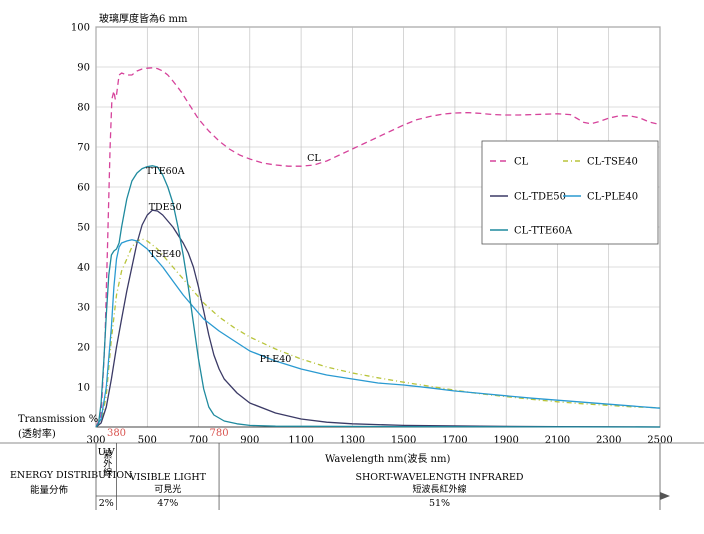 The width and height of the screenshot is (704, 534). Describe the element at coordinates (71, 475) in the screenshot. I see `energy-title: ENERGY DISTRIBUTION` at that location.